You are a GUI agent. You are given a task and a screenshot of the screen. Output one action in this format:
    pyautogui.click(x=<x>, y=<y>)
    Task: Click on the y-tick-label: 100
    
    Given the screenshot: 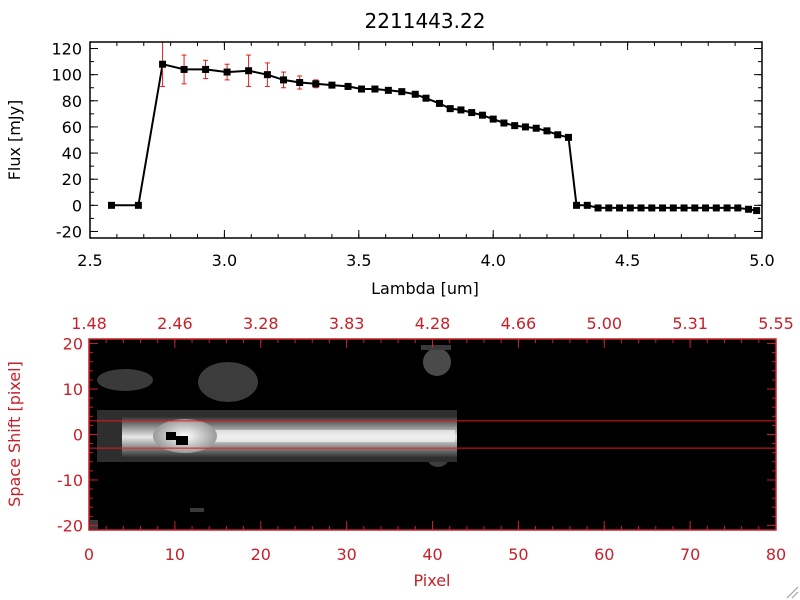 What is the action you would take?
    pyautogui.click(x=66, y=75)
    